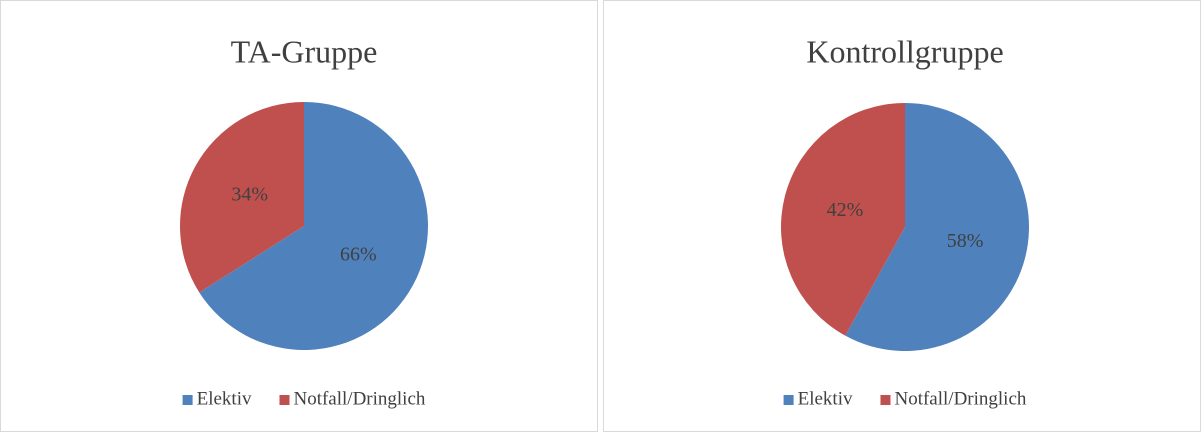 This screenshot has width=1202, height=432. I want to click on data-label: 42%, so click(845, 210).